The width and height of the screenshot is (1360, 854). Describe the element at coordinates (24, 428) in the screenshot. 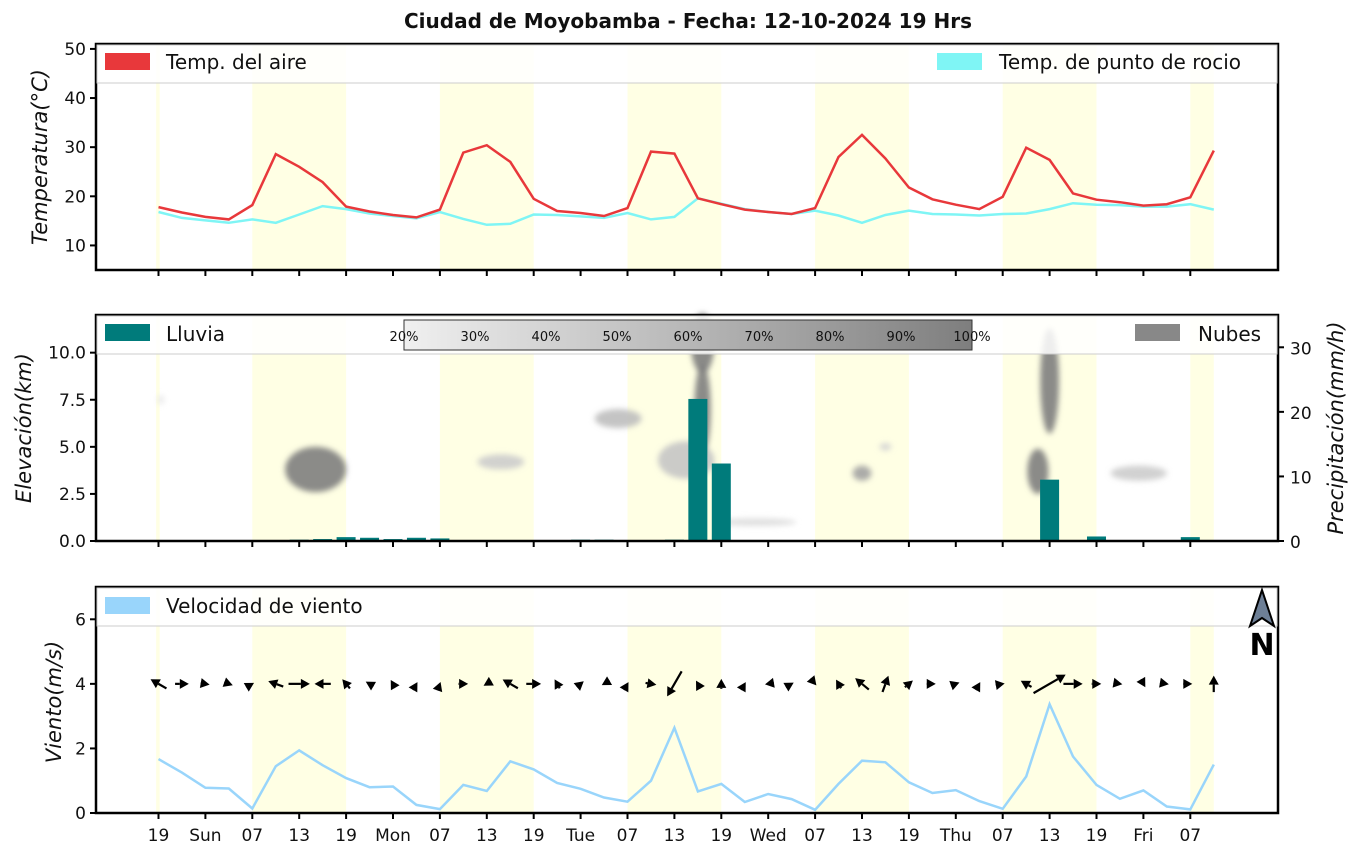

I see `elevation-y-axis-label: Elevación(km)` at that location.